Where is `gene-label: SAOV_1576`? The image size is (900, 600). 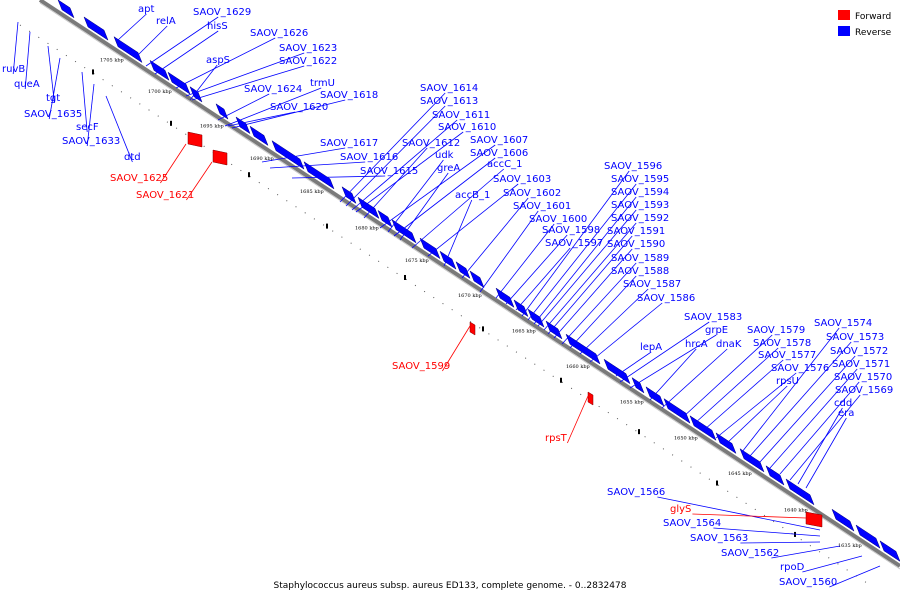 gene-label: SAOV_1576 is located at coordinates (800, 368).